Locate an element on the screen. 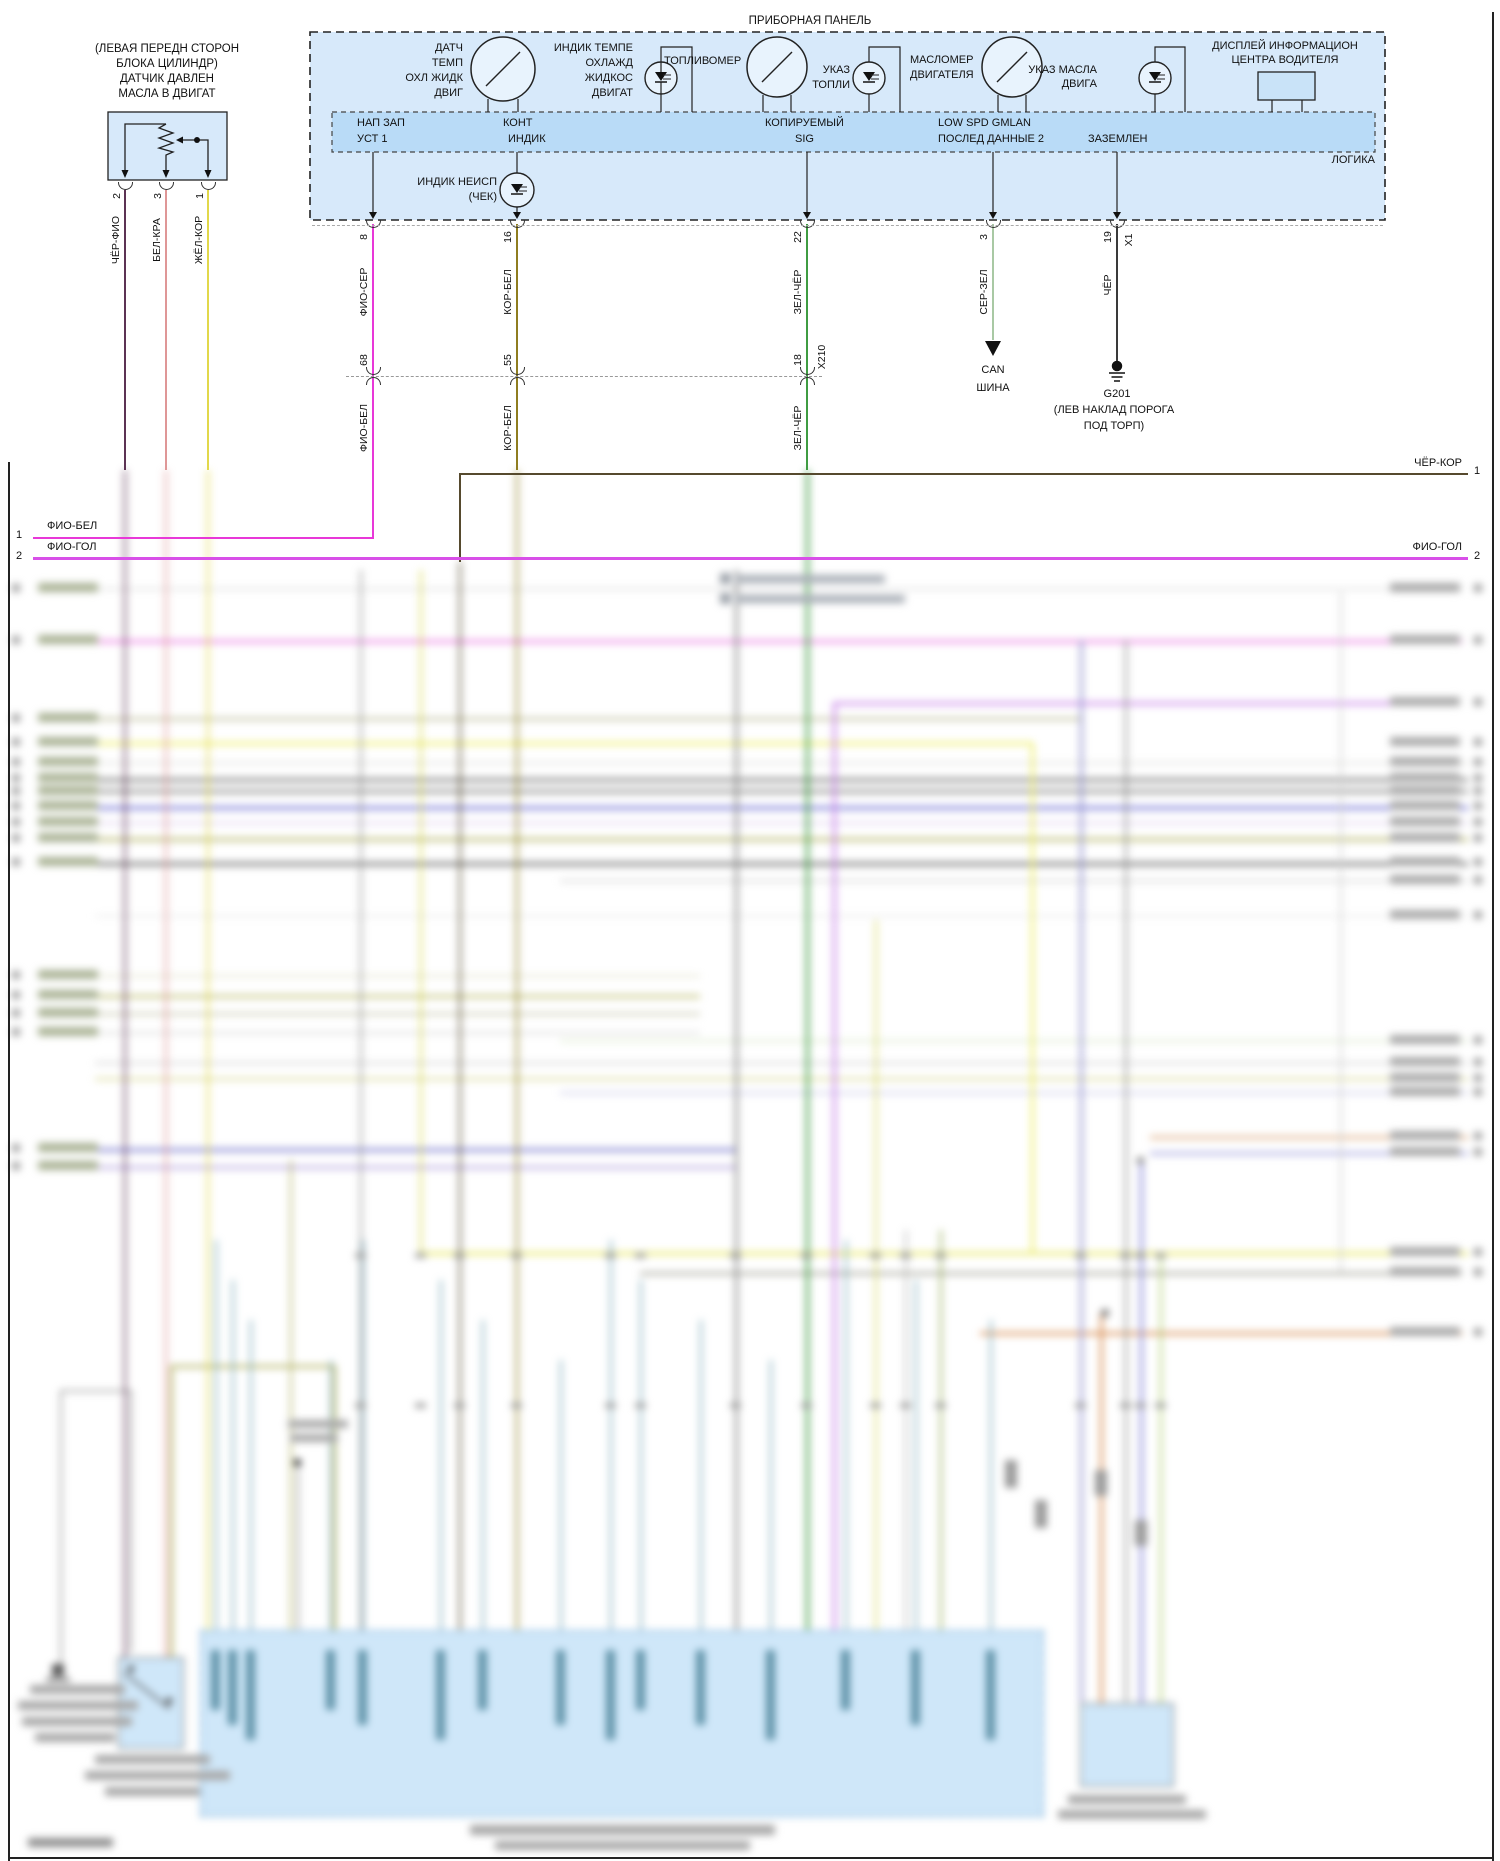  wire-fio-ser-label: ФИО-СЕР is located at coordinates (363, 292).